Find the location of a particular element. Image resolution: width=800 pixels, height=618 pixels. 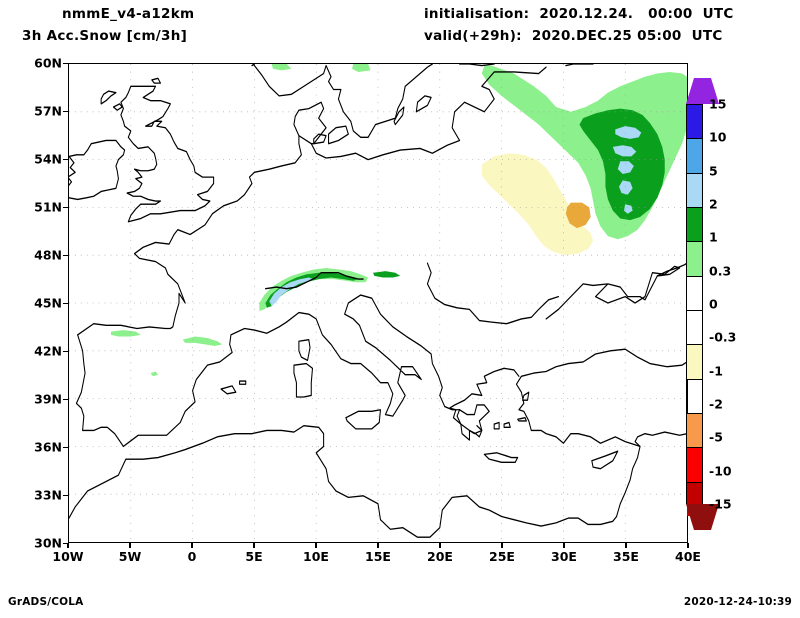

russia-blue-core-e is located at coordinates (628, 209).